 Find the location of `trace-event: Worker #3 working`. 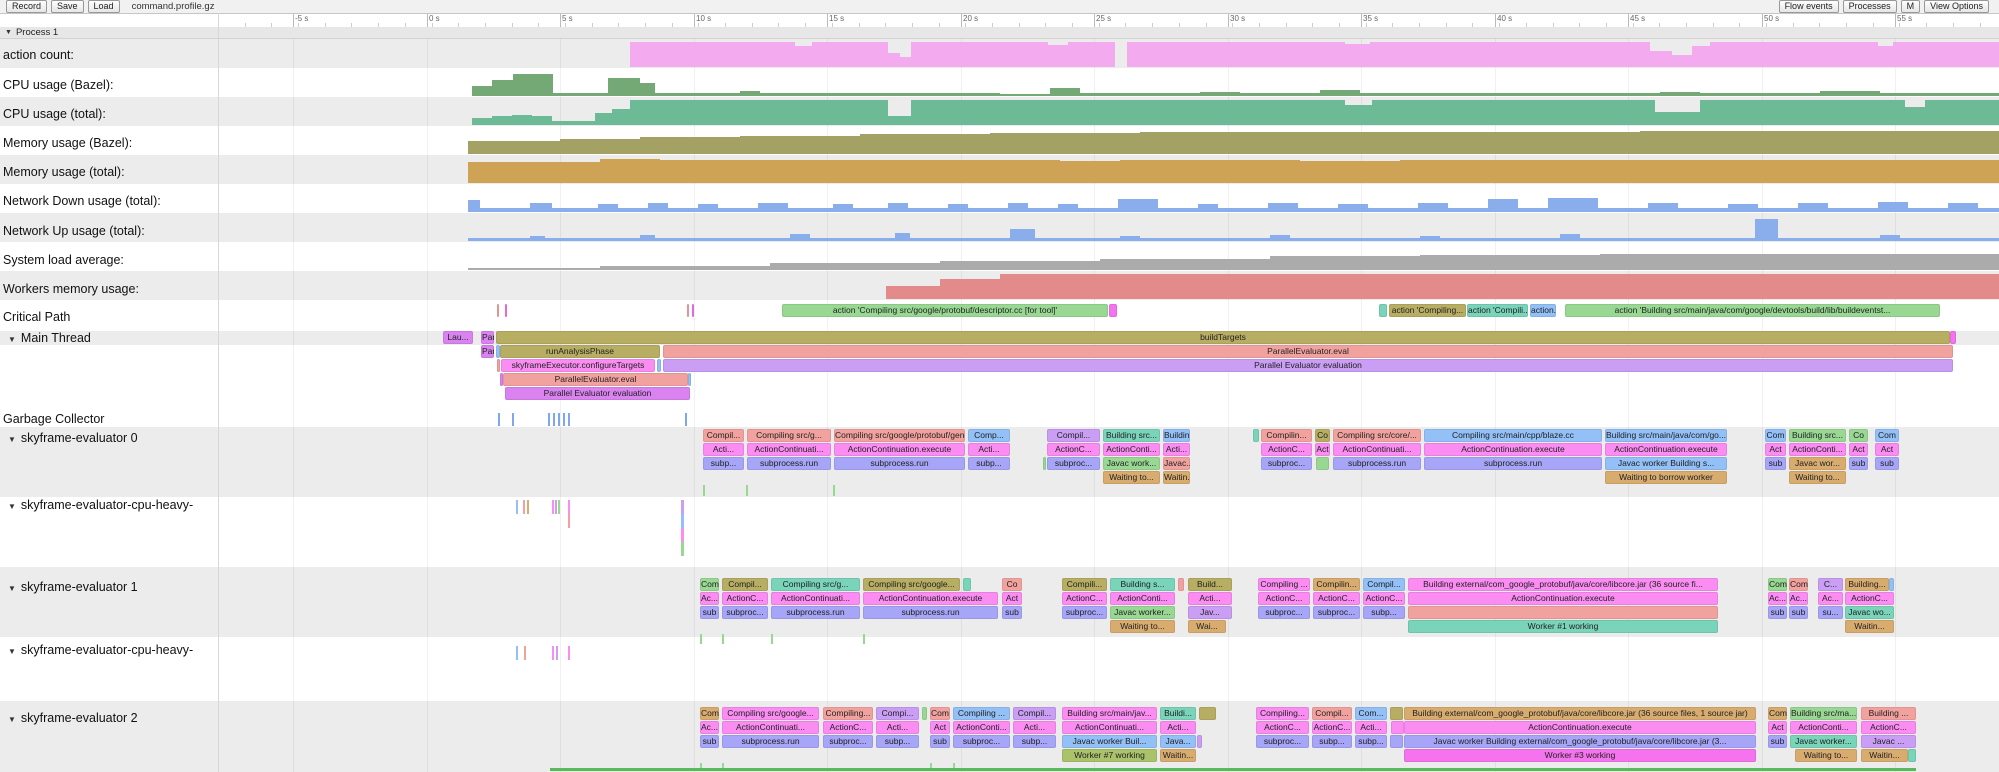

trace-event: Worker #3 working is located at coordinates (1580, 755).